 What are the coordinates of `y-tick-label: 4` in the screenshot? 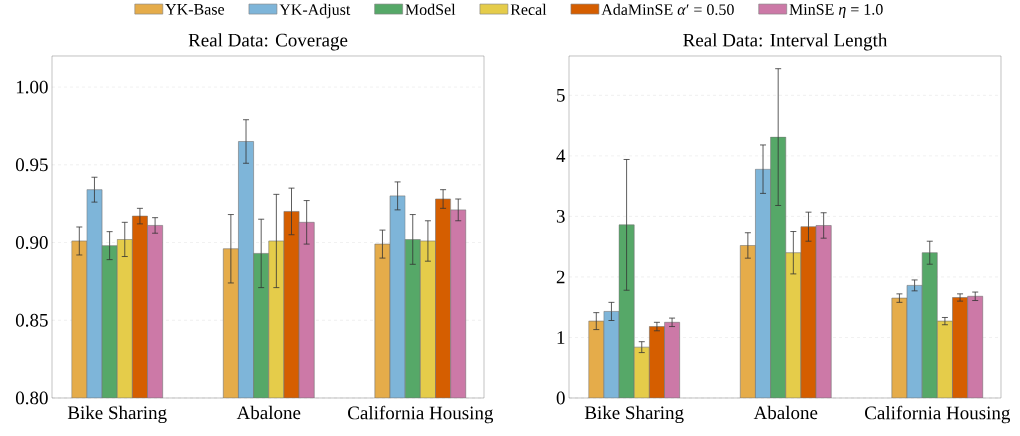 It's located at (561, 156).